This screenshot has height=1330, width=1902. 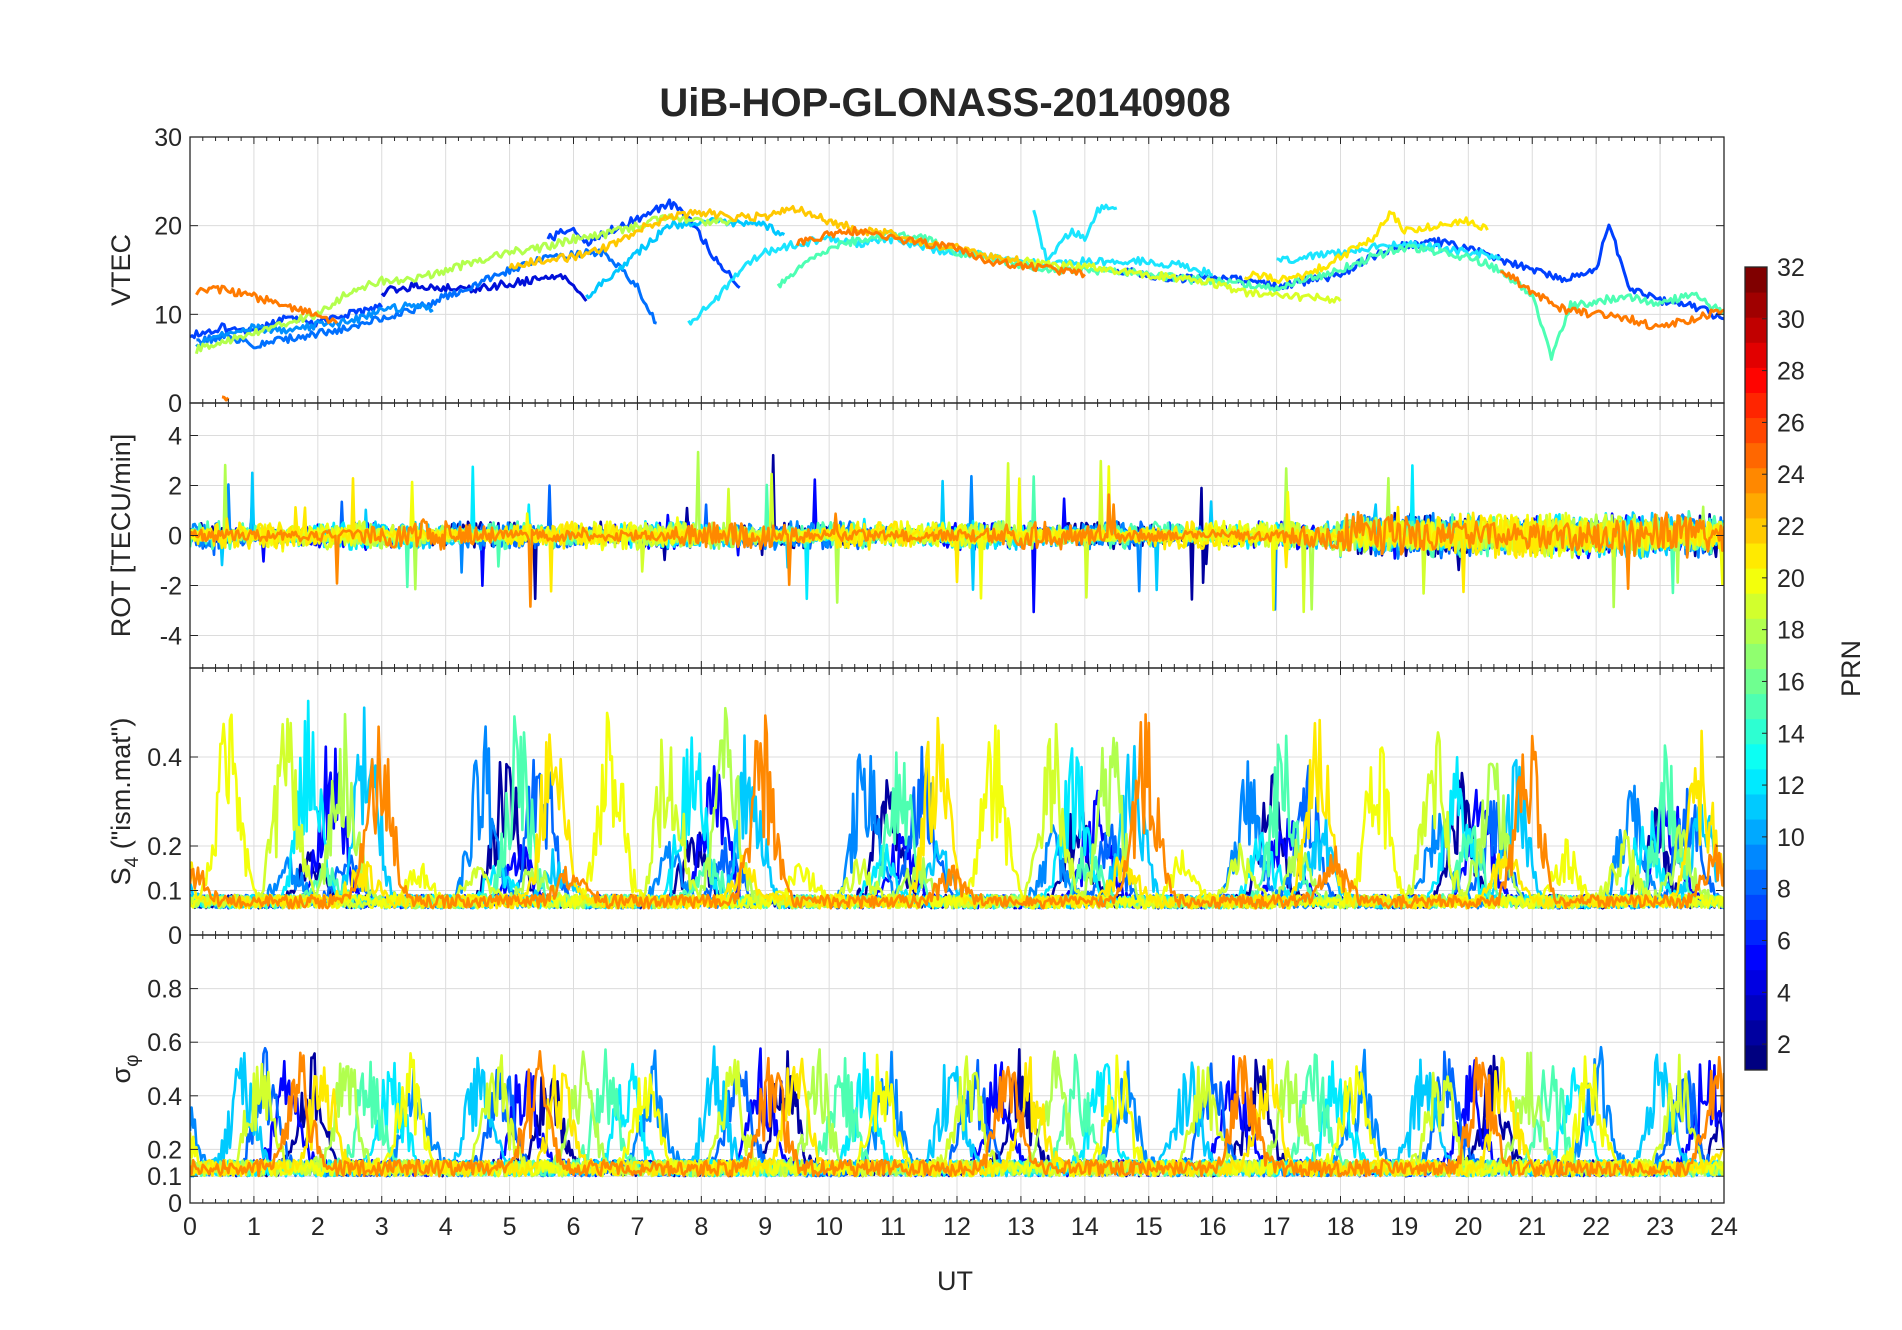 What do you see at coordinates (1532, 1227) in the screenshot?
I see `x-tick-label: 21` at bounding box center [1532, 1227].